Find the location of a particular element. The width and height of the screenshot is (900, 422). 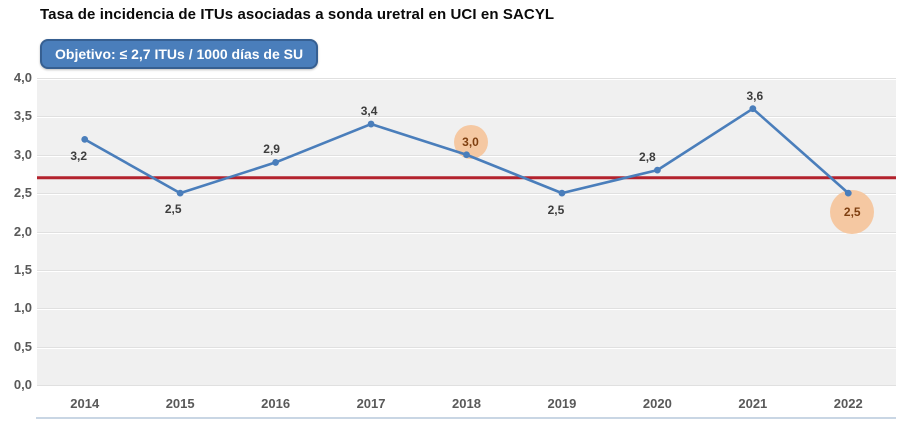

bottom-divider is located at coordinates (466, 418).